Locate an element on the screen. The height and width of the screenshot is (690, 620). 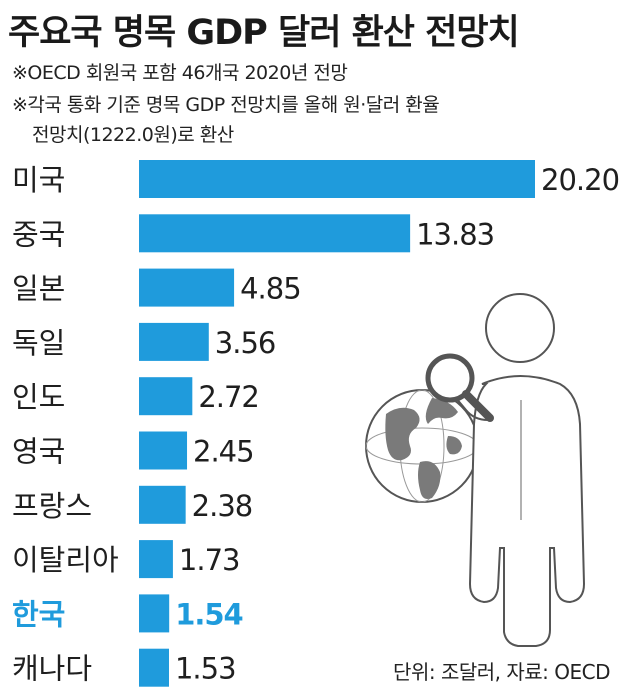
person-icon is located at coordinates (520, 470).